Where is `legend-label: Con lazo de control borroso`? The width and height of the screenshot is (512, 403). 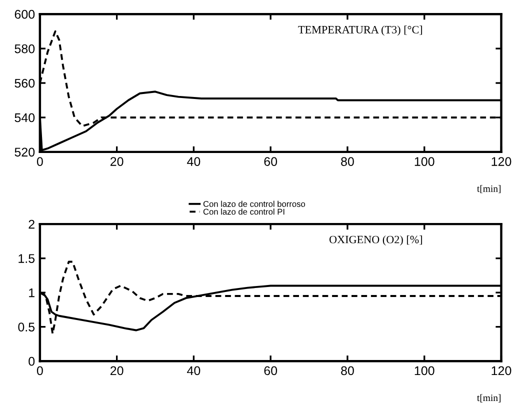 legend-label: Con lazo de control borroso is located at coordinates (254, 203).